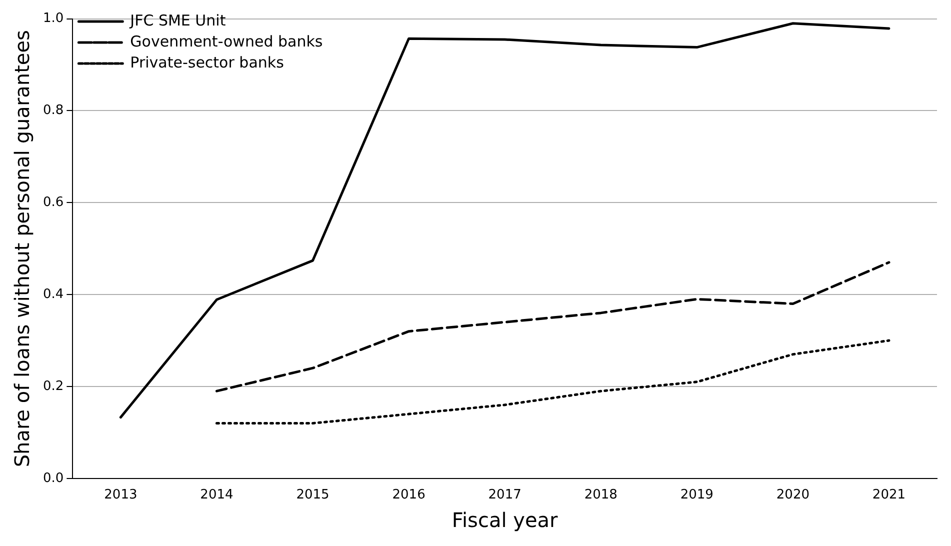 Image resolution: width=951 pixels, height=546 pixels. What do you see at coordinates (177, 20) in the screenshot?
I see `legend-label: JFC SME Unit` at bounding box center [177, 20].